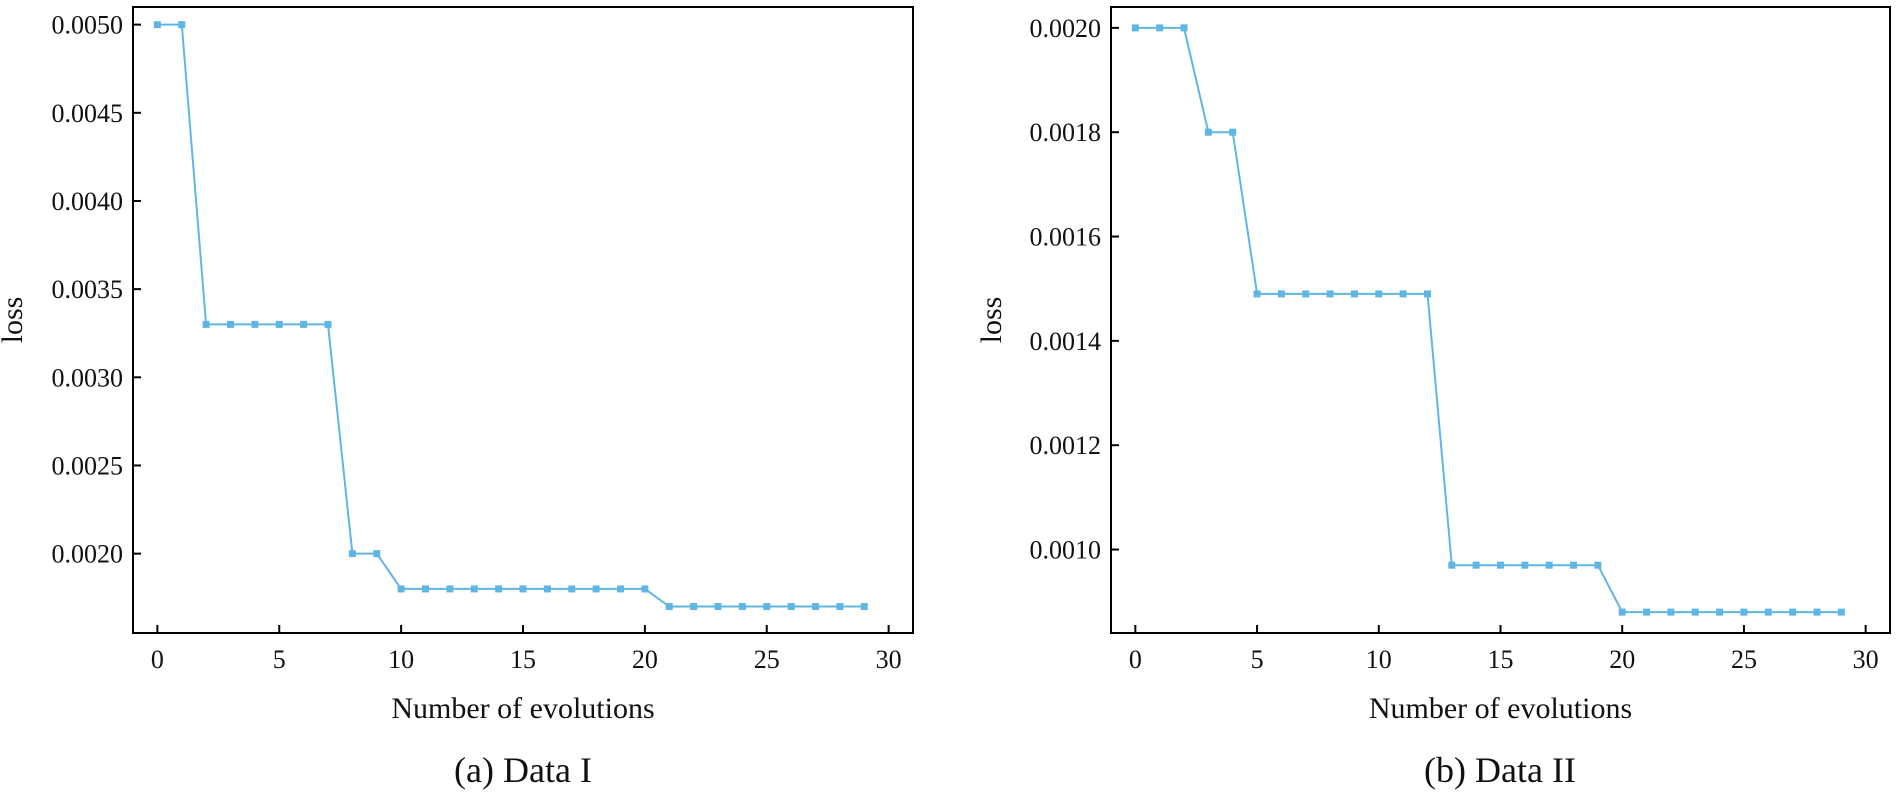 This screenshot has height=801, width=1900. What do you see at coordinates (1500, 770) in the screenshot?
I see `figure-caption: (b) Data II` at bounding box center [1500, 770].